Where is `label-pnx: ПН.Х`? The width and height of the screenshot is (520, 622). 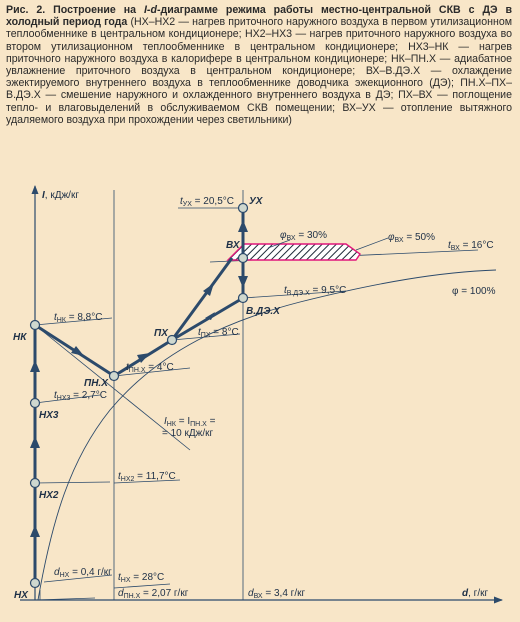
label-pnx: ПН.Х is located at coordinates (96, 383).